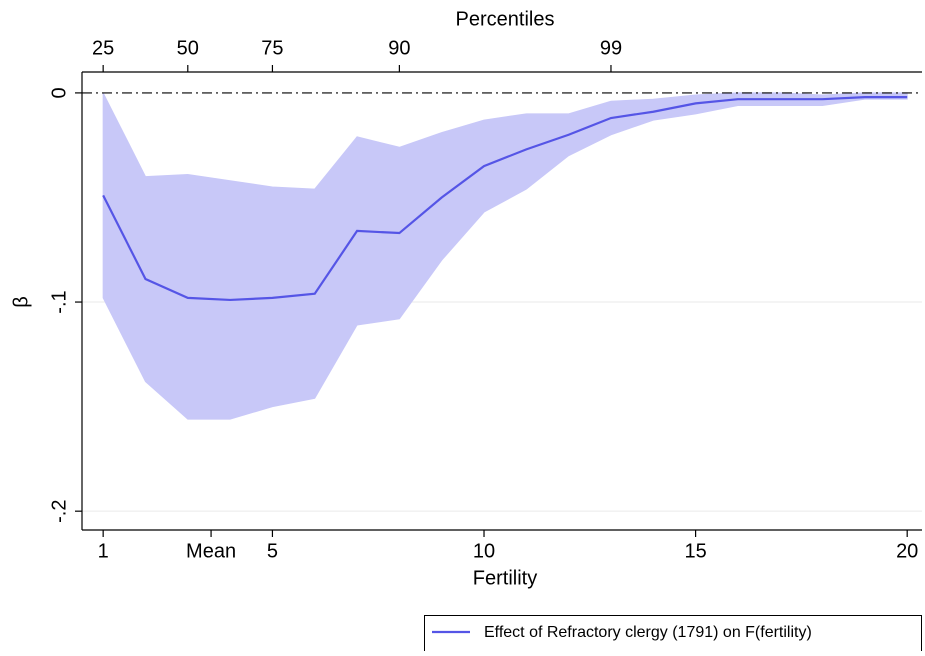 The width and height of the screenshot is (925, 656). What do you see at coordinates (399, 48) in the screenshot?
I see `x2-tick-label: 90` at bounding box center [399, 48].